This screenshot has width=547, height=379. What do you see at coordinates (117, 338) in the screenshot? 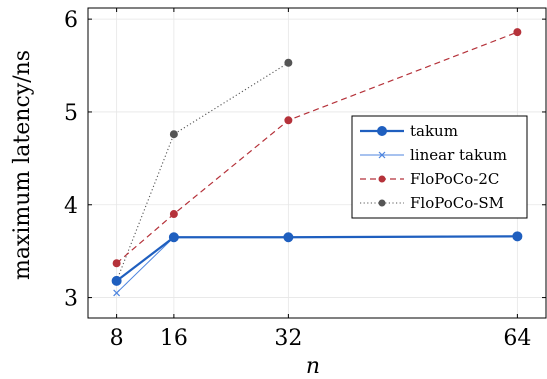
I see `x-tick-label: 8` at bounding box center [117, 338].